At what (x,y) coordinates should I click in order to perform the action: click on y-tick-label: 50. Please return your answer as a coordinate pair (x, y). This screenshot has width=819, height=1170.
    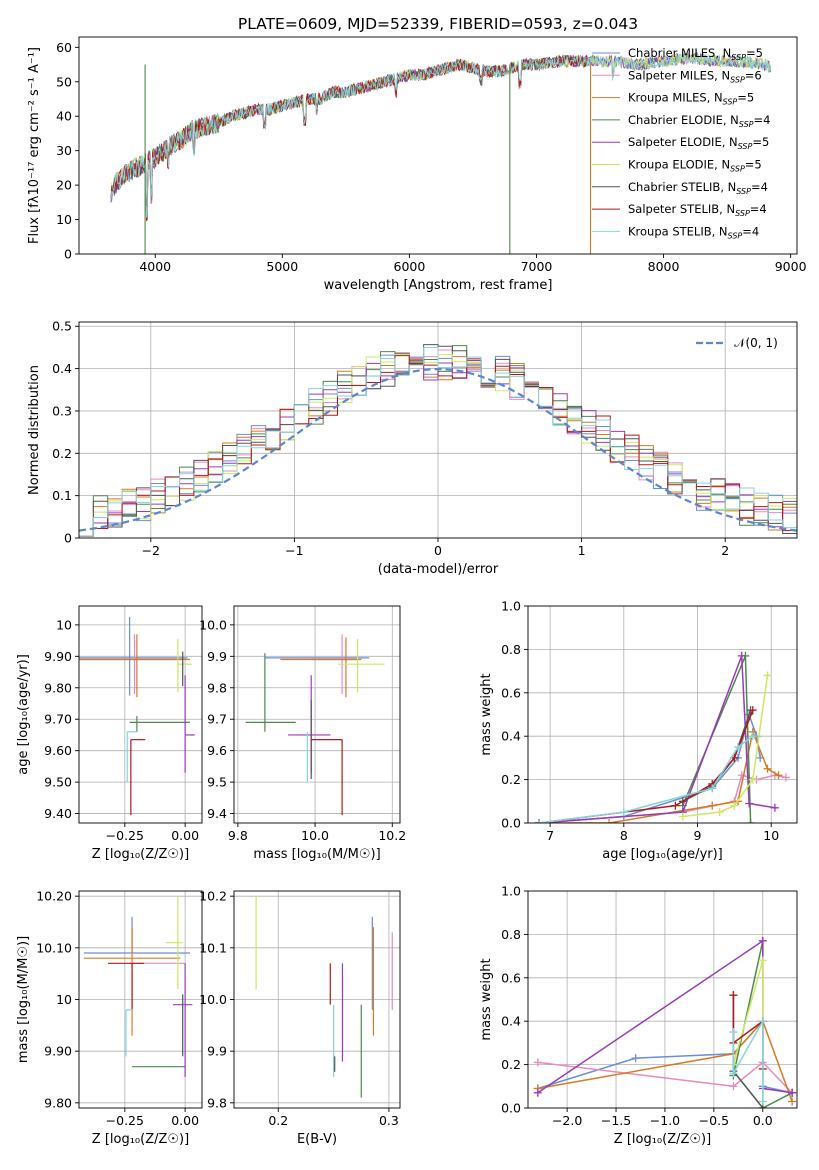
    Looking at the image, I should click on (64, 81).